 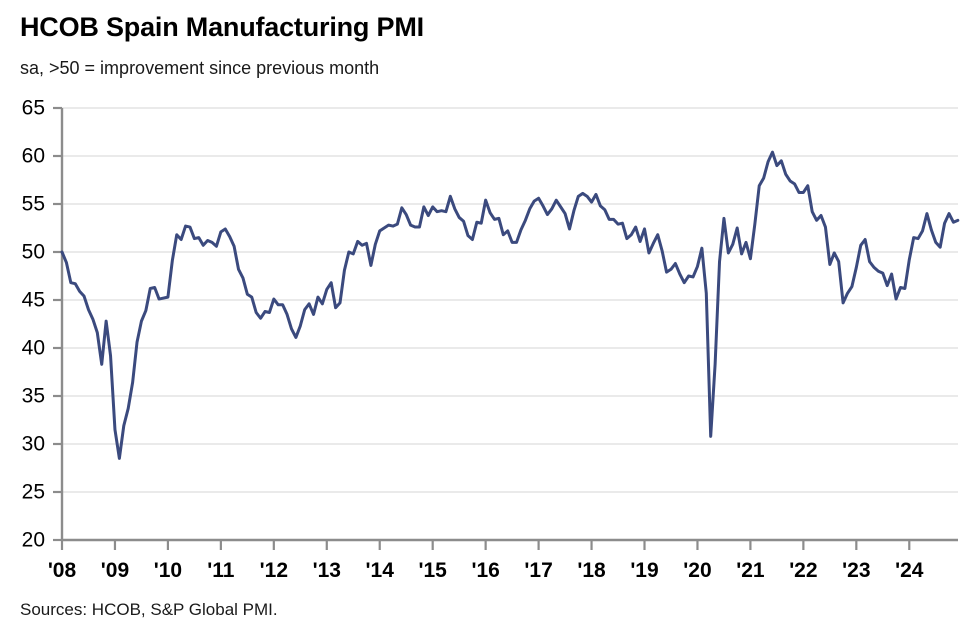 What do you see at coordinates (644, 570) in the screenshot?
I see `x-tick-label: '19` at bounding box center [644, 570].